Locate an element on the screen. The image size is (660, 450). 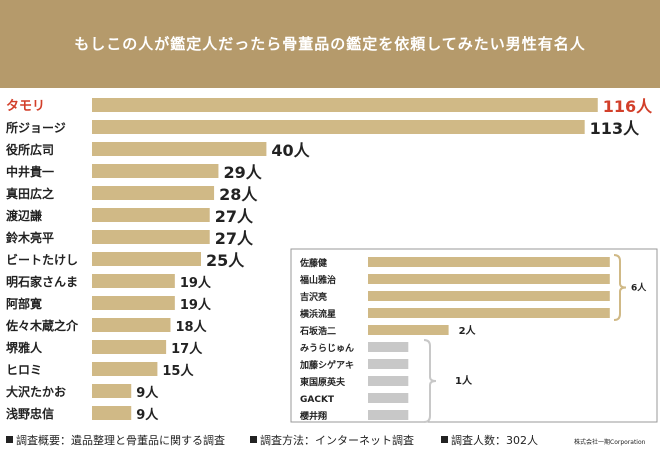
category-label: 堺雅人 is located at coordinates (24, 347).